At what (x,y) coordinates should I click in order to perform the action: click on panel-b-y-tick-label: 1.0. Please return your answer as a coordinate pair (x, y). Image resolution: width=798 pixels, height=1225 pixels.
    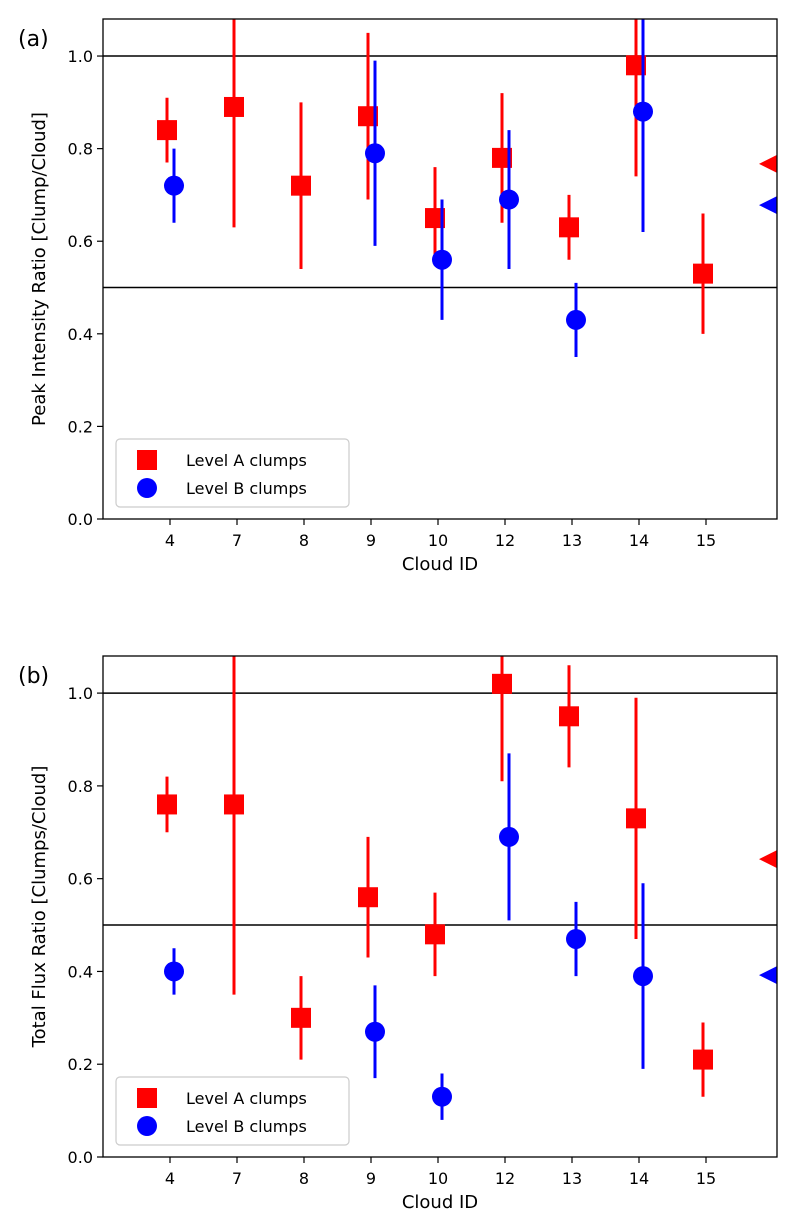
    Looking at the image, I should click on (80, 693).